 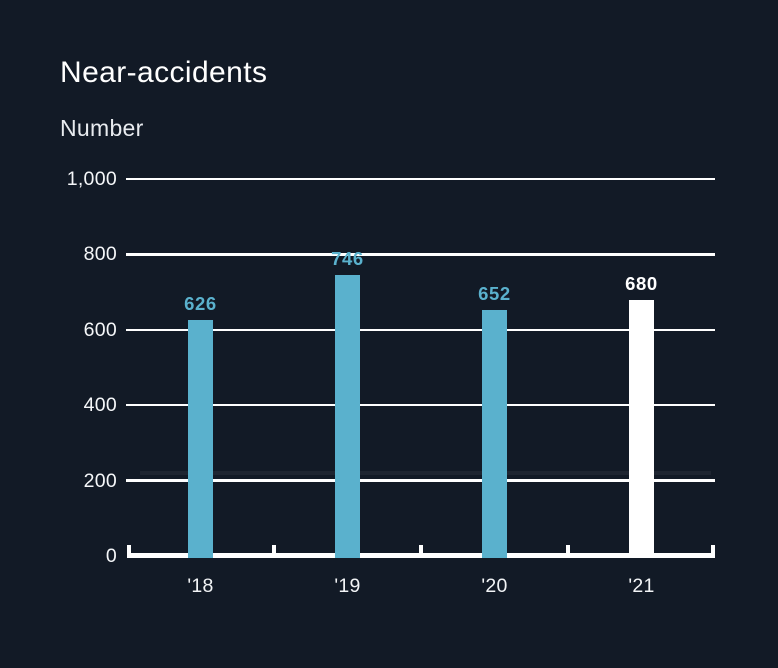 What do you see at coordinates (494, 586) in the screenshot?
I see `xtick-label: '20` at bounding box center [494, 586].